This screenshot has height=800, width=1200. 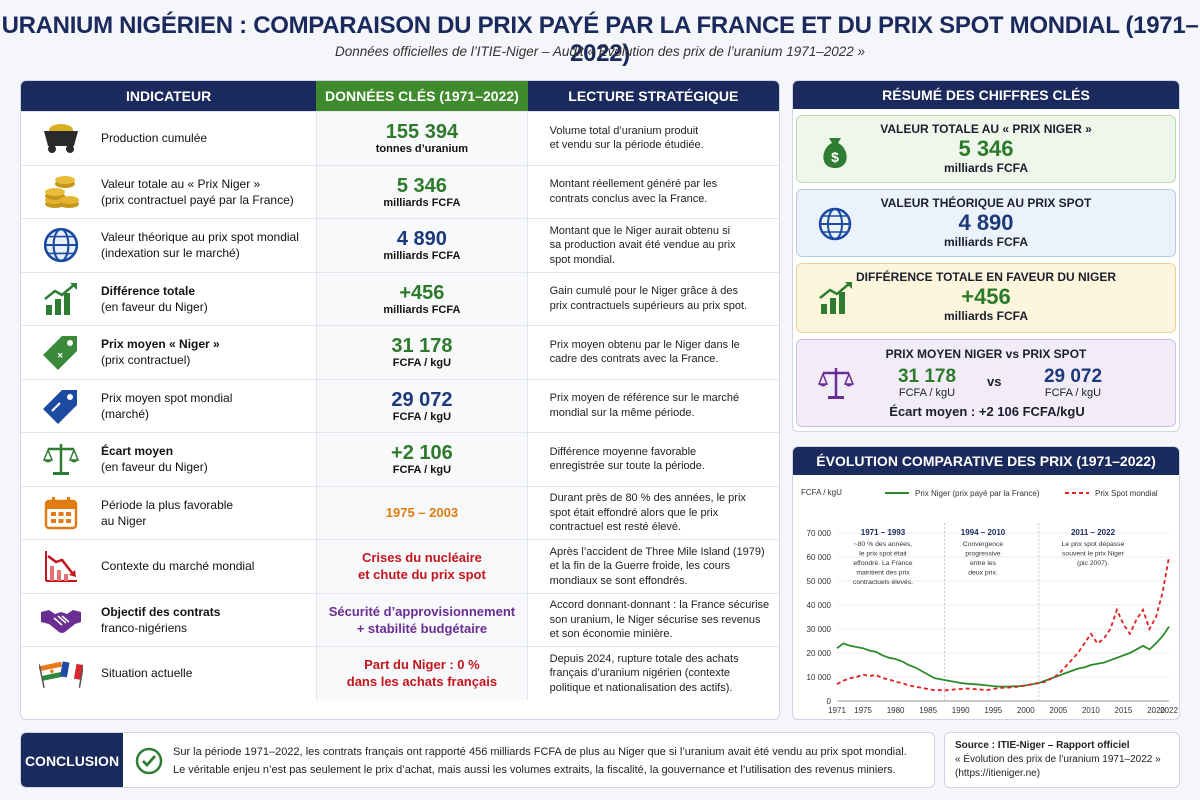 What do you see at coordinates (994, 381) in the screenshot?
I see `card4-vs: vs` at bounding box center [994, 381].